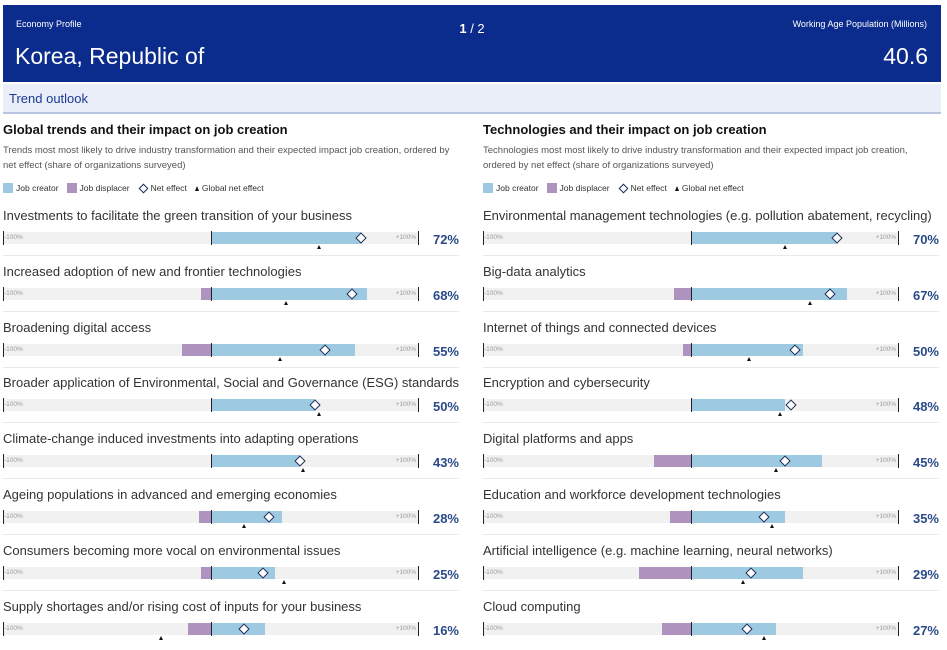 The width and height of the screenshot is (947, 650). I want to click on net-effect-value: 29%, so click(925, 574).